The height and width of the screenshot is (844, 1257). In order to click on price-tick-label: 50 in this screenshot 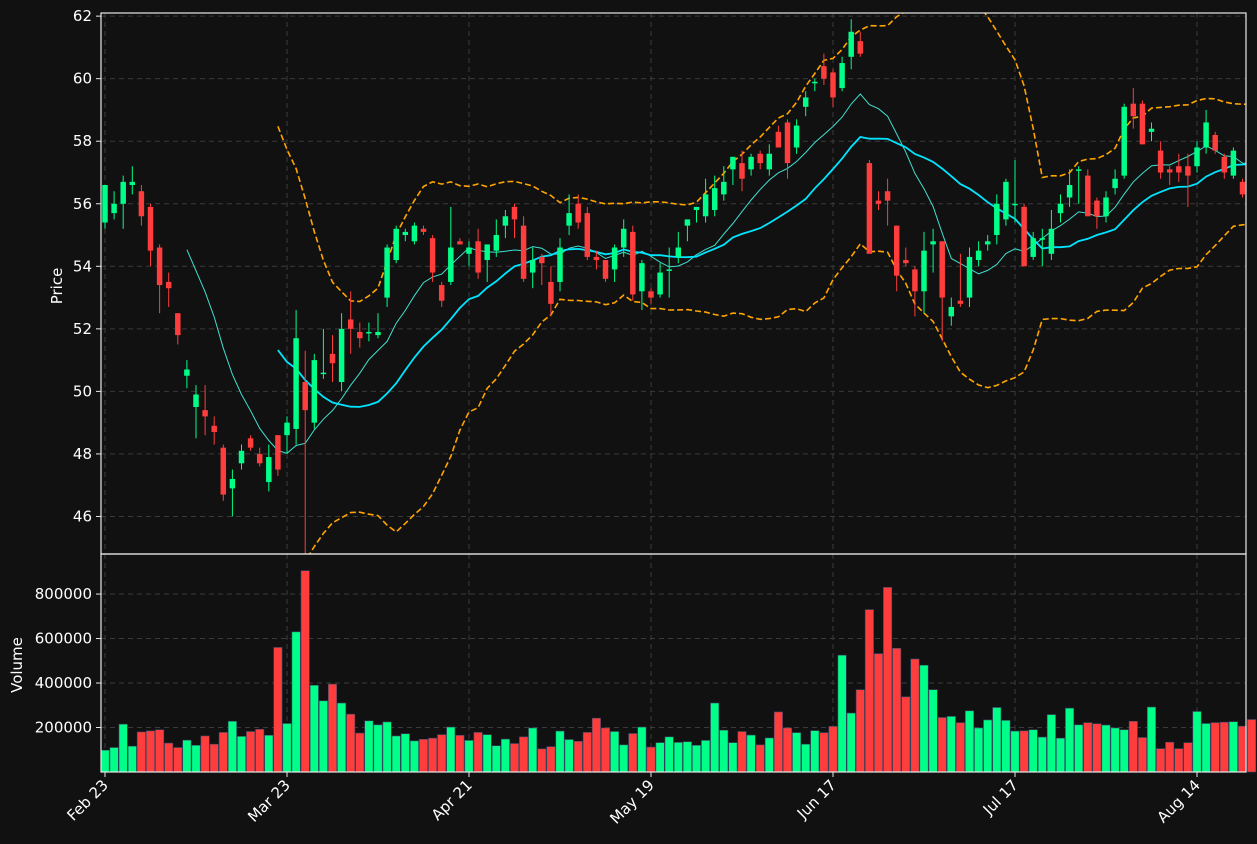, I will do `click(82, 391)`.